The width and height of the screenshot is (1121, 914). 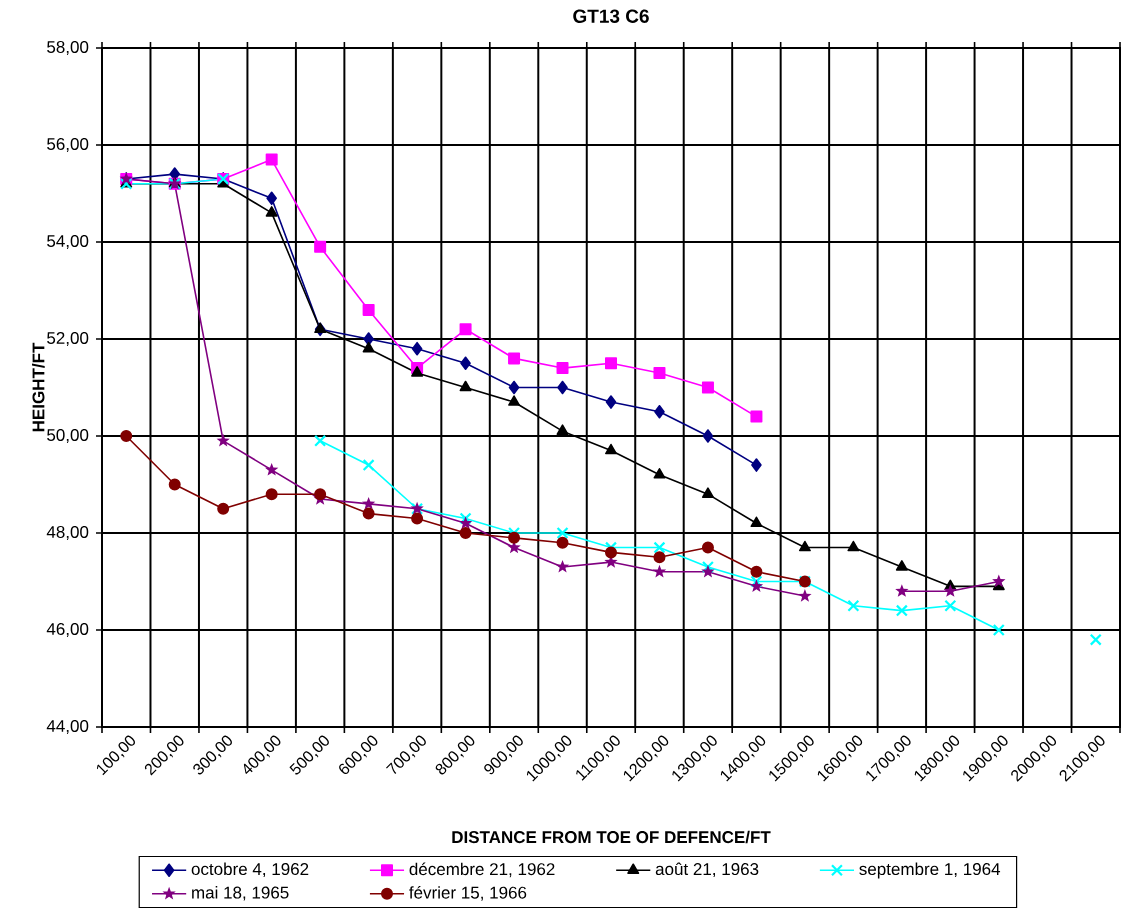 I want to click on y-tick-label: 50,00, so click(x=68, y=435).